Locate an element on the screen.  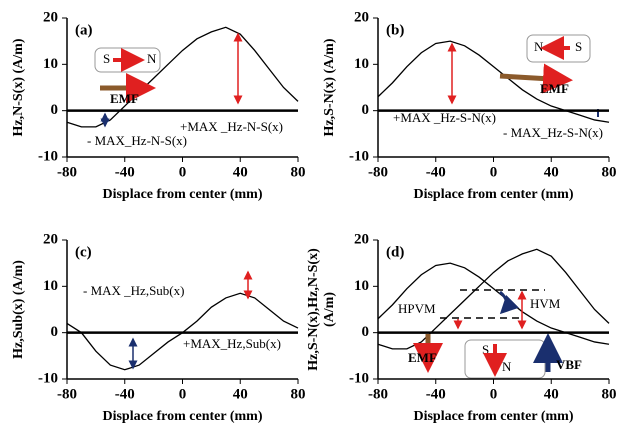
annotation: +MAX _Hz-S-N(x) is located at coordinates (444, 117).